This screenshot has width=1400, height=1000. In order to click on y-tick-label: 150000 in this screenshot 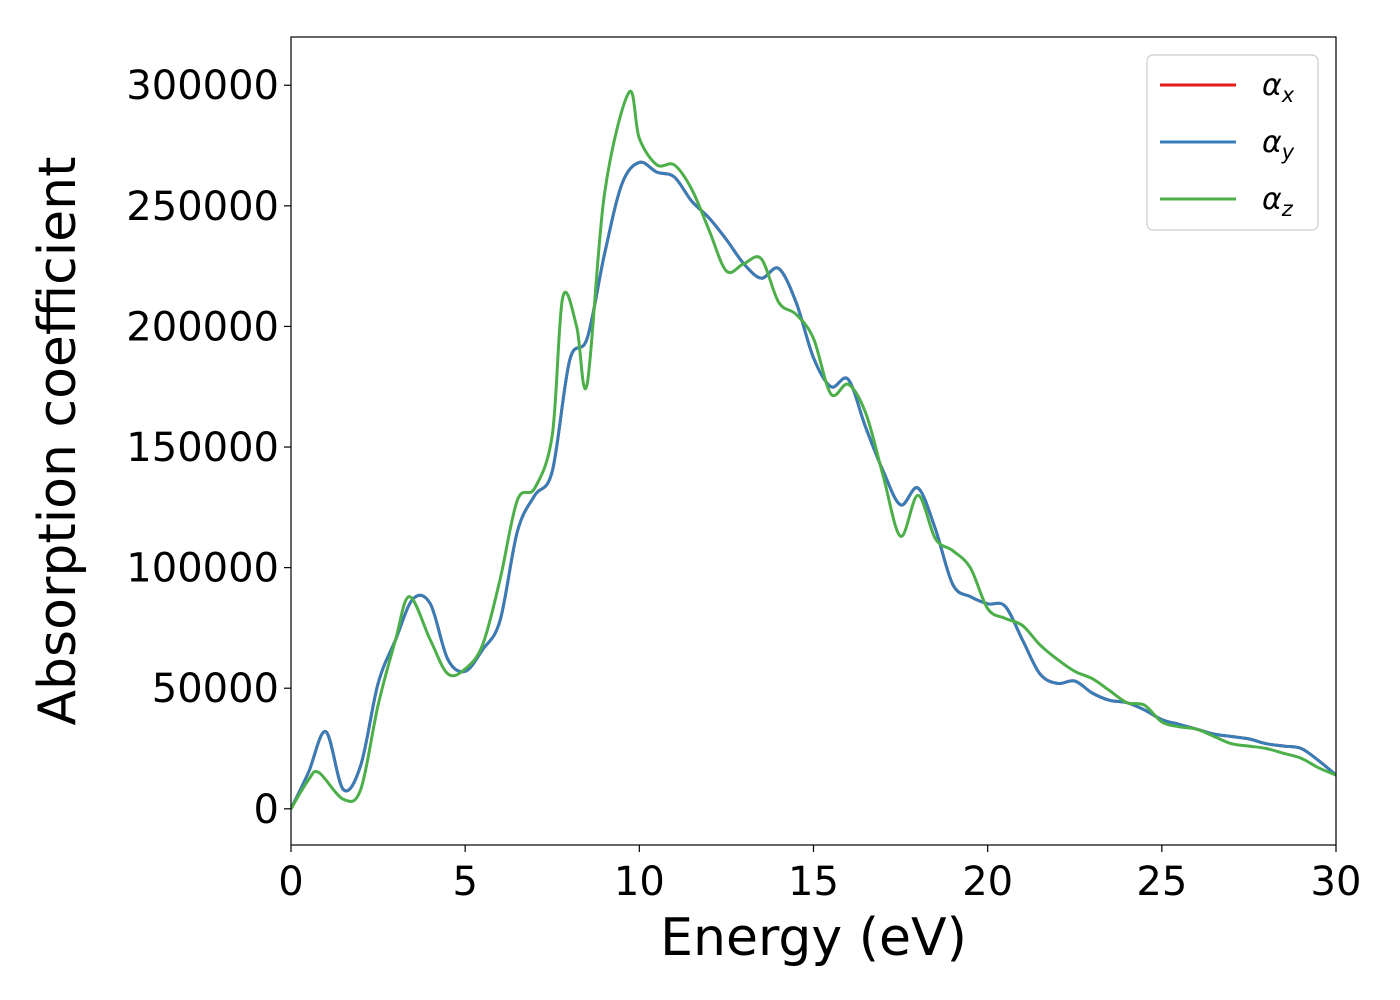, I will do `click(202, 448)`.